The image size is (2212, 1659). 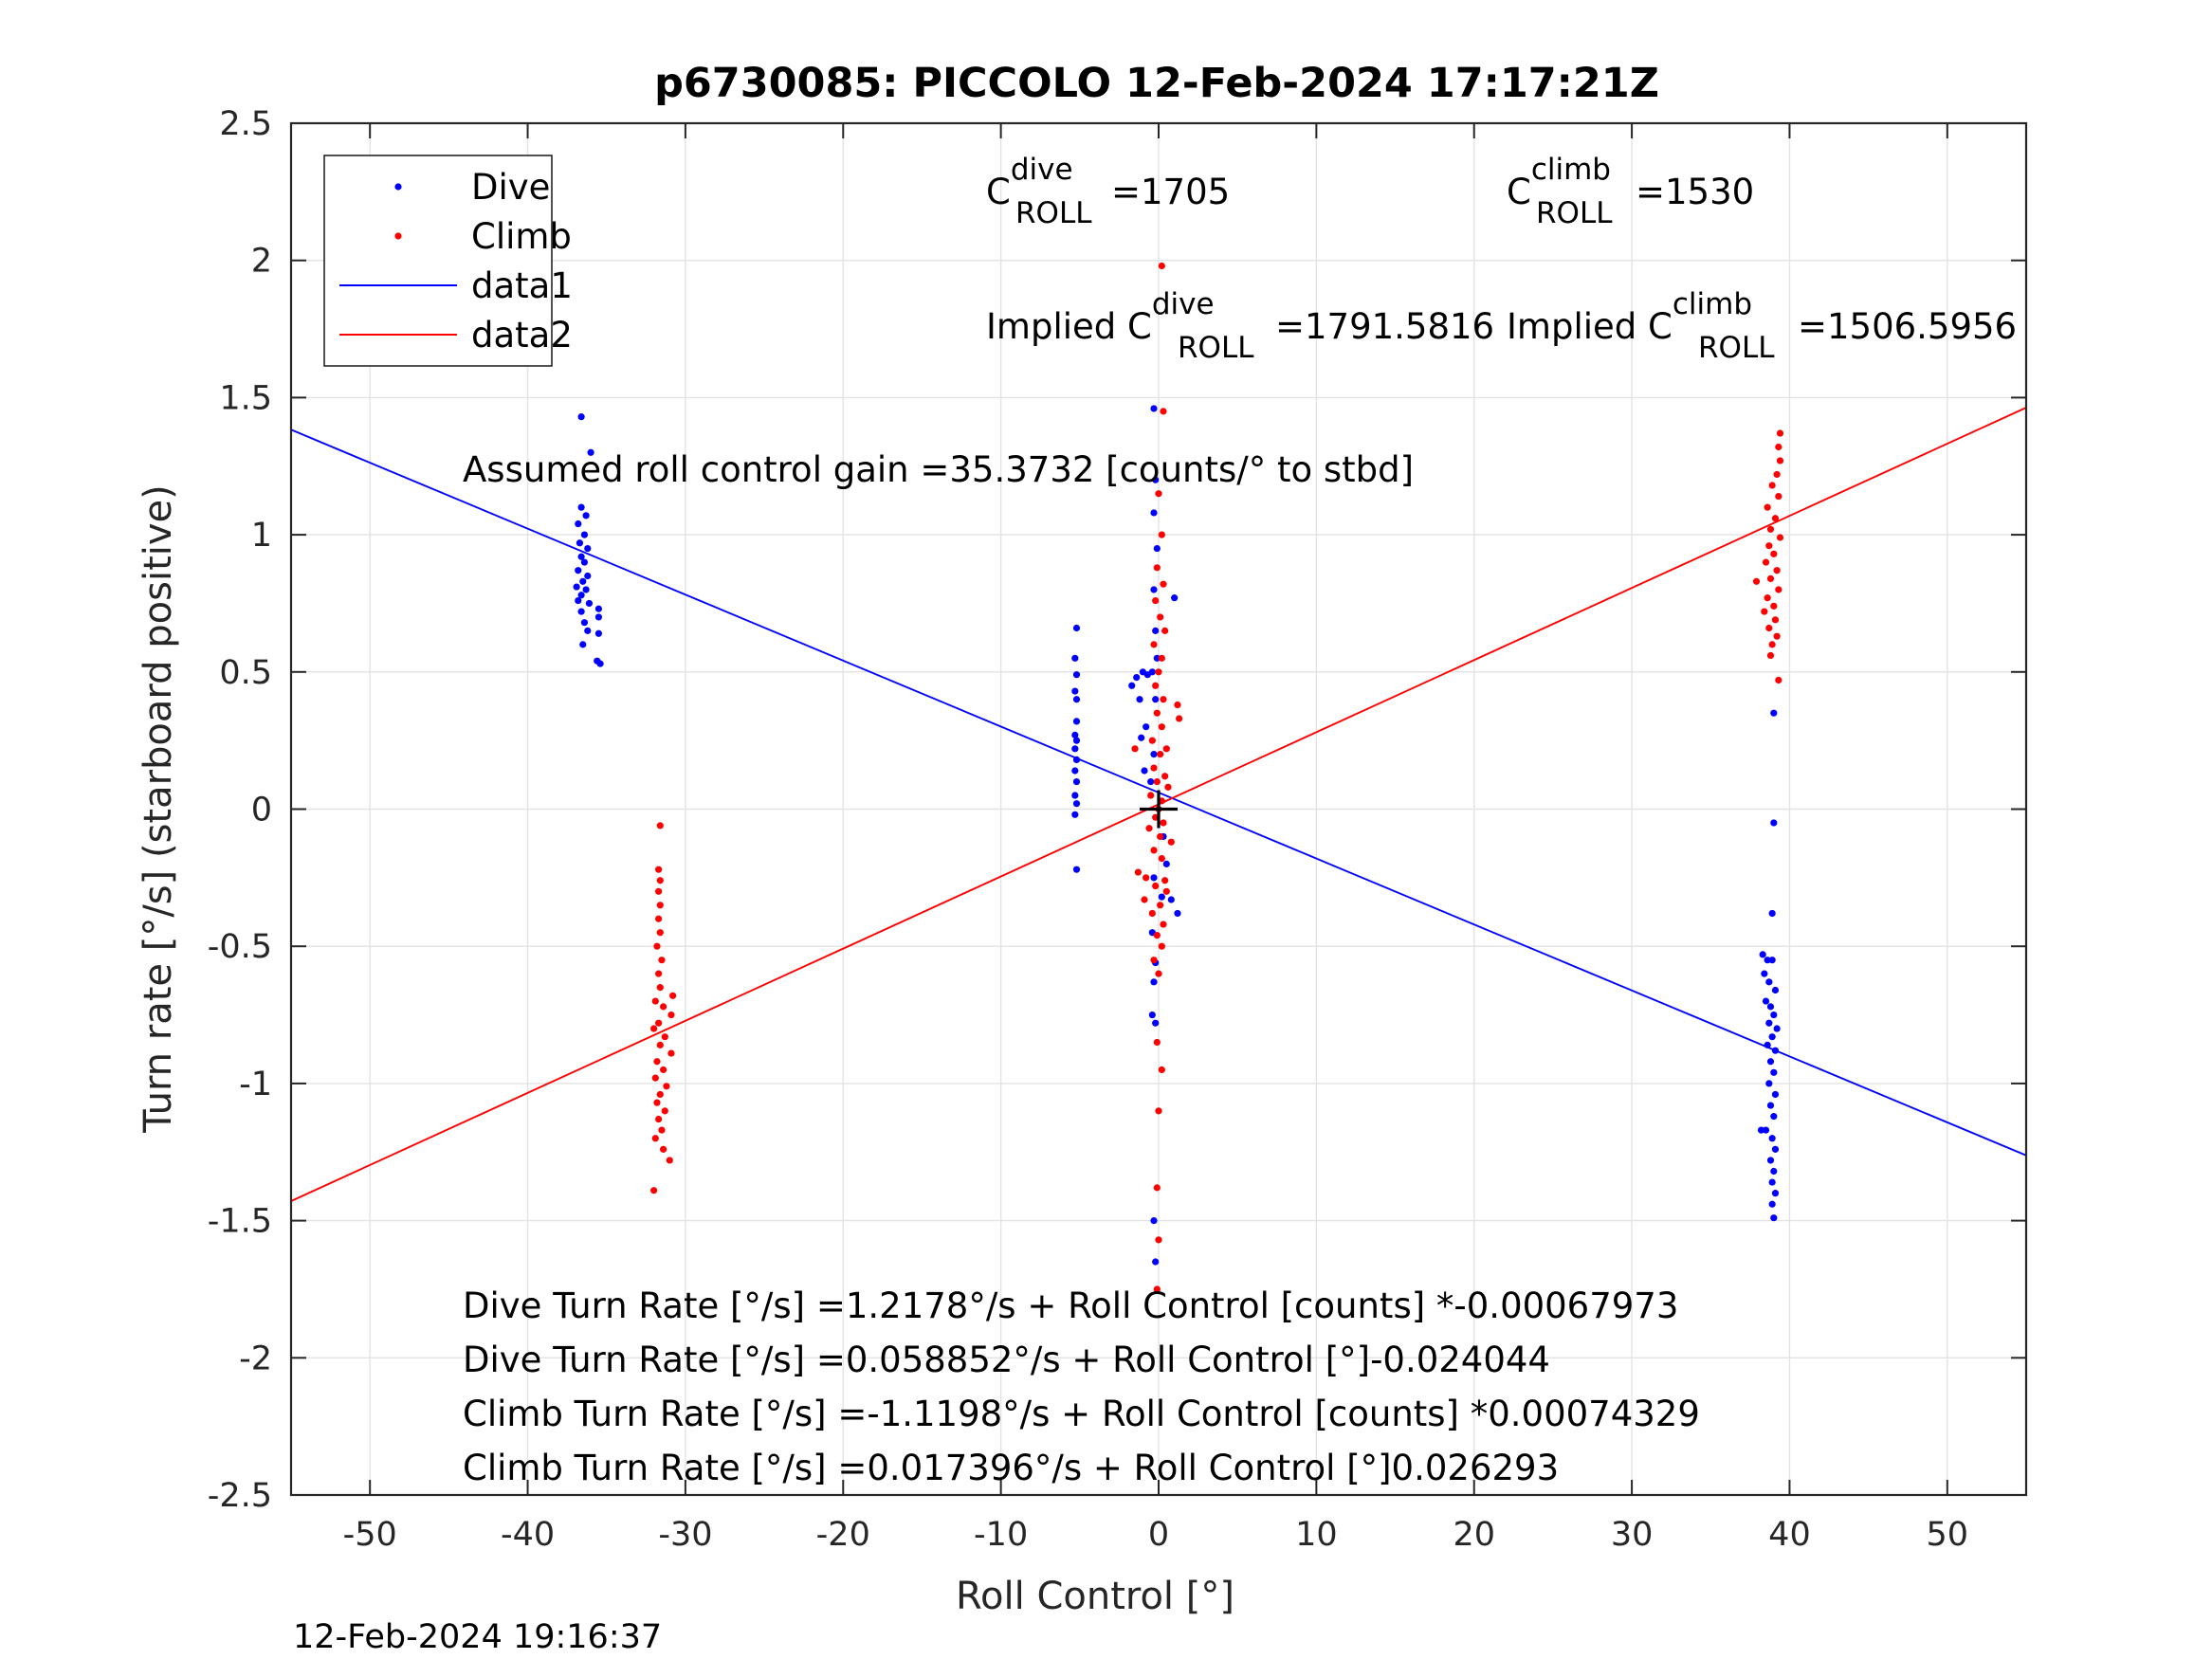 What do you see at coordinates (261, 811) in the screenshot?
I see `y-tick-label: 0` at bounding box center [261, 811].